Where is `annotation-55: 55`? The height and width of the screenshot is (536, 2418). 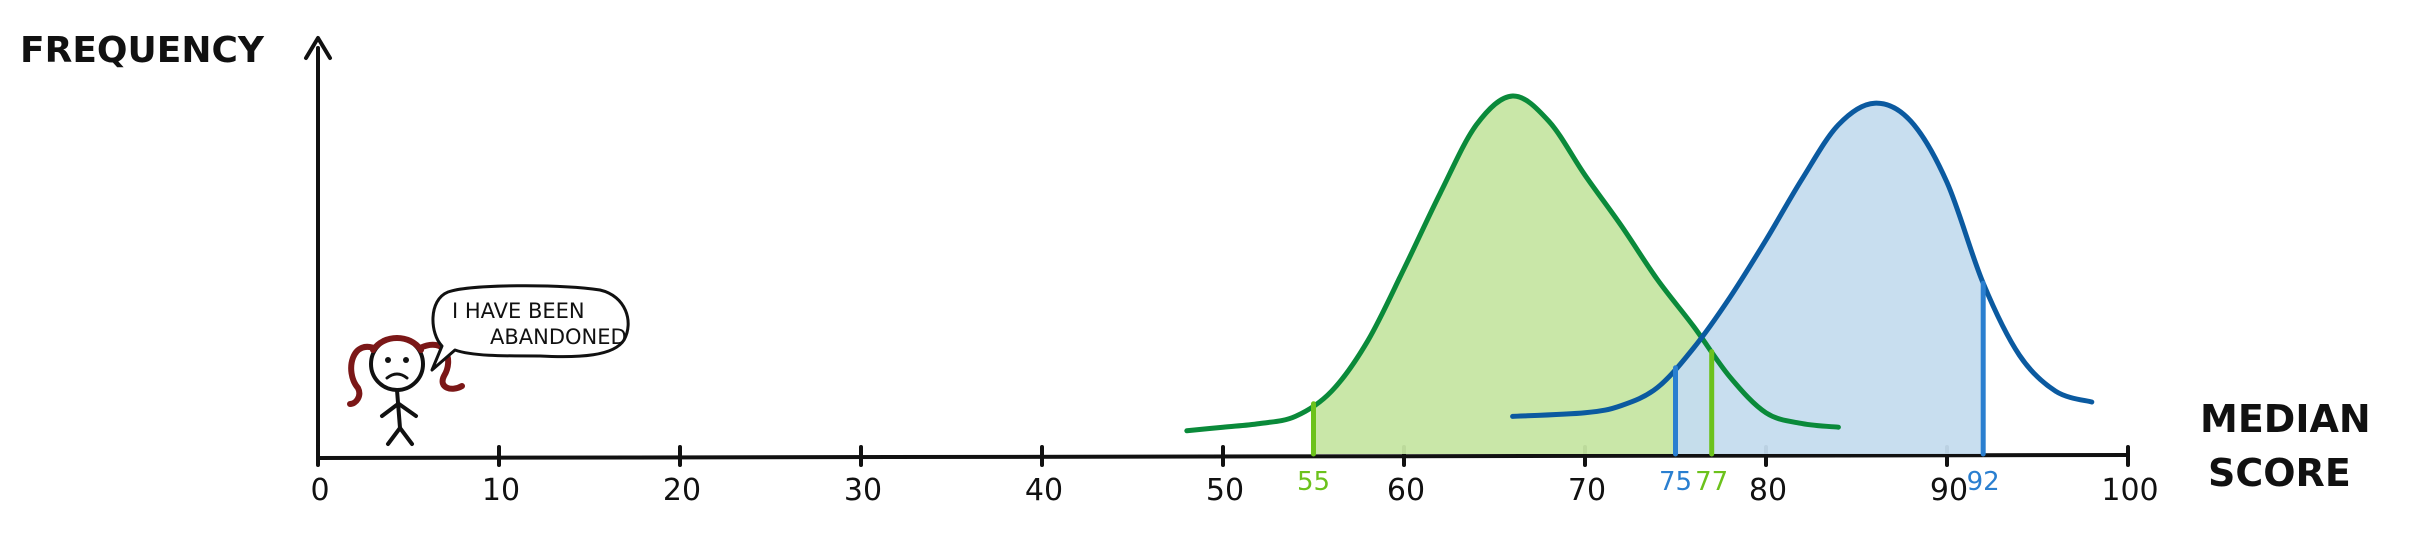 annotation-55: 55 is located at coordinates (1313, 482).